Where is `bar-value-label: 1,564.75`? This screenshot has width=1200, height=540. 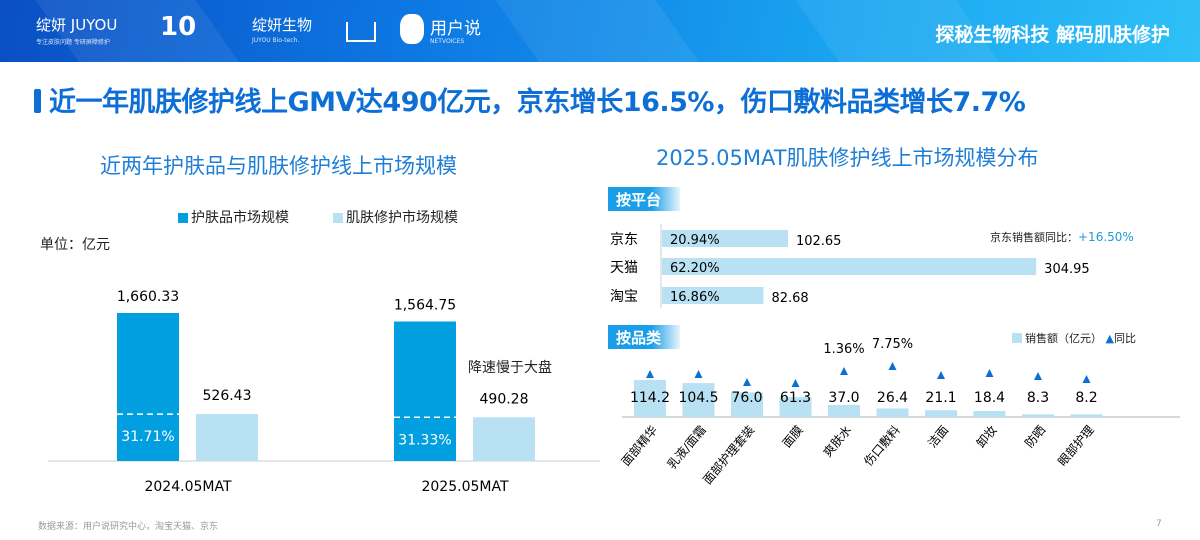 bar-value-label: 1,564.75 is located at coordinates (425, 306).